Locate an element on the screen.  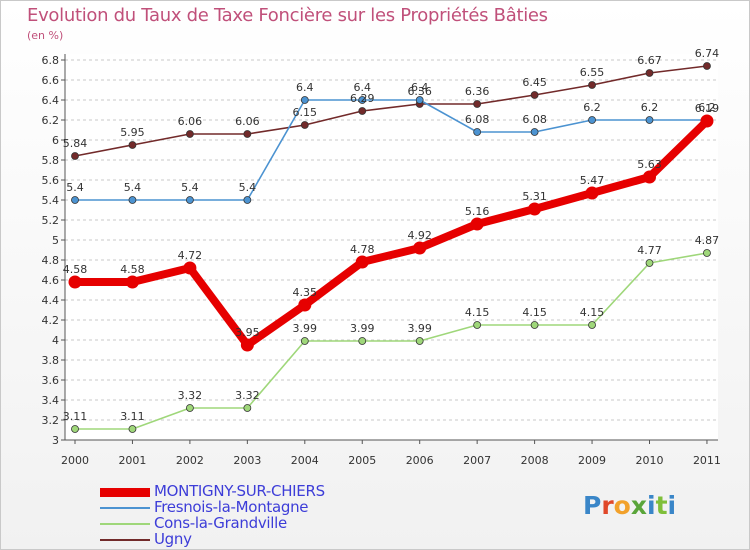
x-tick-label: 2003 is located at coordinates (247, 460).